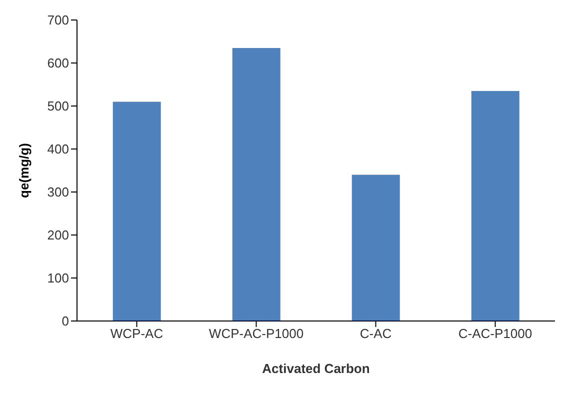  Describe the element at coordinates (137, 334) in the screenshot. I see `x-tick-label: WCP-AC` at that location.